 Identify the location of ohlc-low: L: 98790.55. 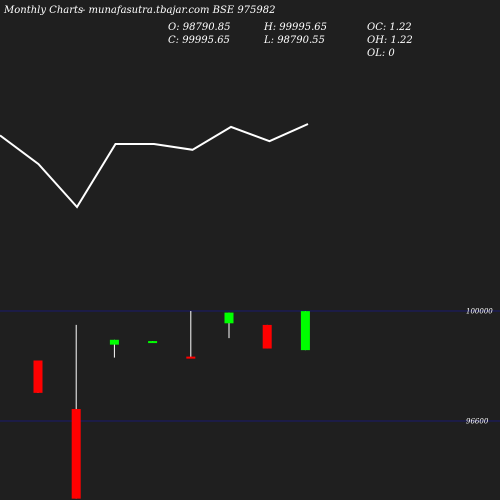
(294, 40).